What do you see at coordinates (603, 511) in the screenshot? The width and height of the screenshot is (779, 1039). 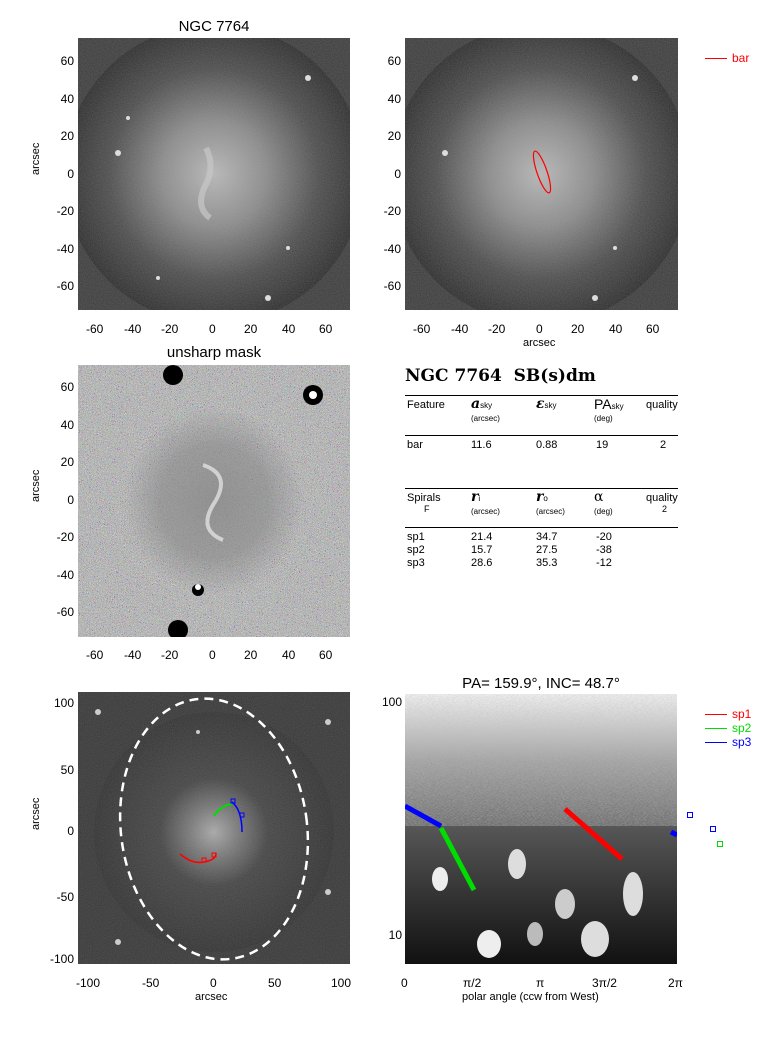 I see `header-alpha-unit: (deg)` at bounding box center [603, 511].